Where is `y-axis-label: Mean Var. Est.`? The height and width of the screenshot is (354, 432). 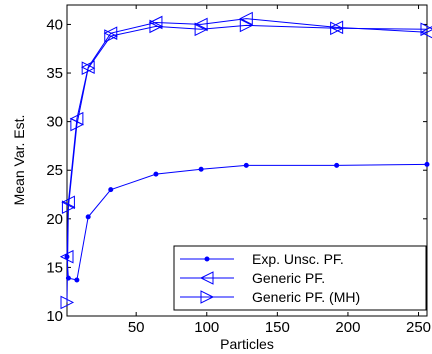 y-axis-label: Mean Var. Est. is located at coordinates (19, 160).